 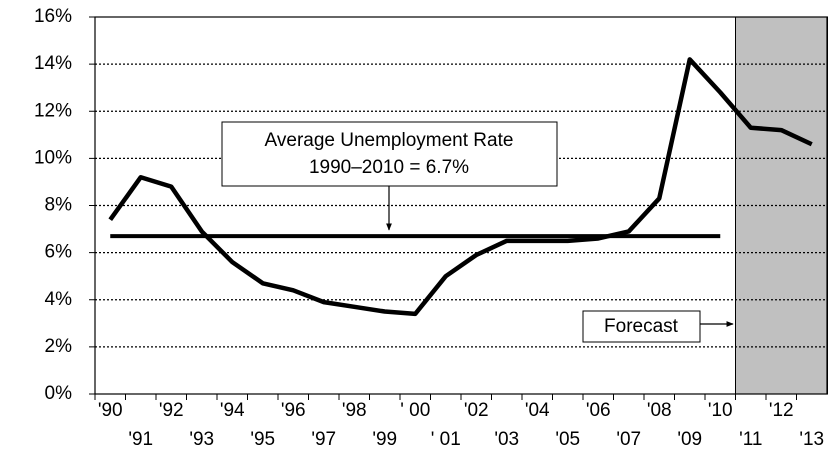 I want to click on annotation-text: Forecast, so click(x=641, y=326).